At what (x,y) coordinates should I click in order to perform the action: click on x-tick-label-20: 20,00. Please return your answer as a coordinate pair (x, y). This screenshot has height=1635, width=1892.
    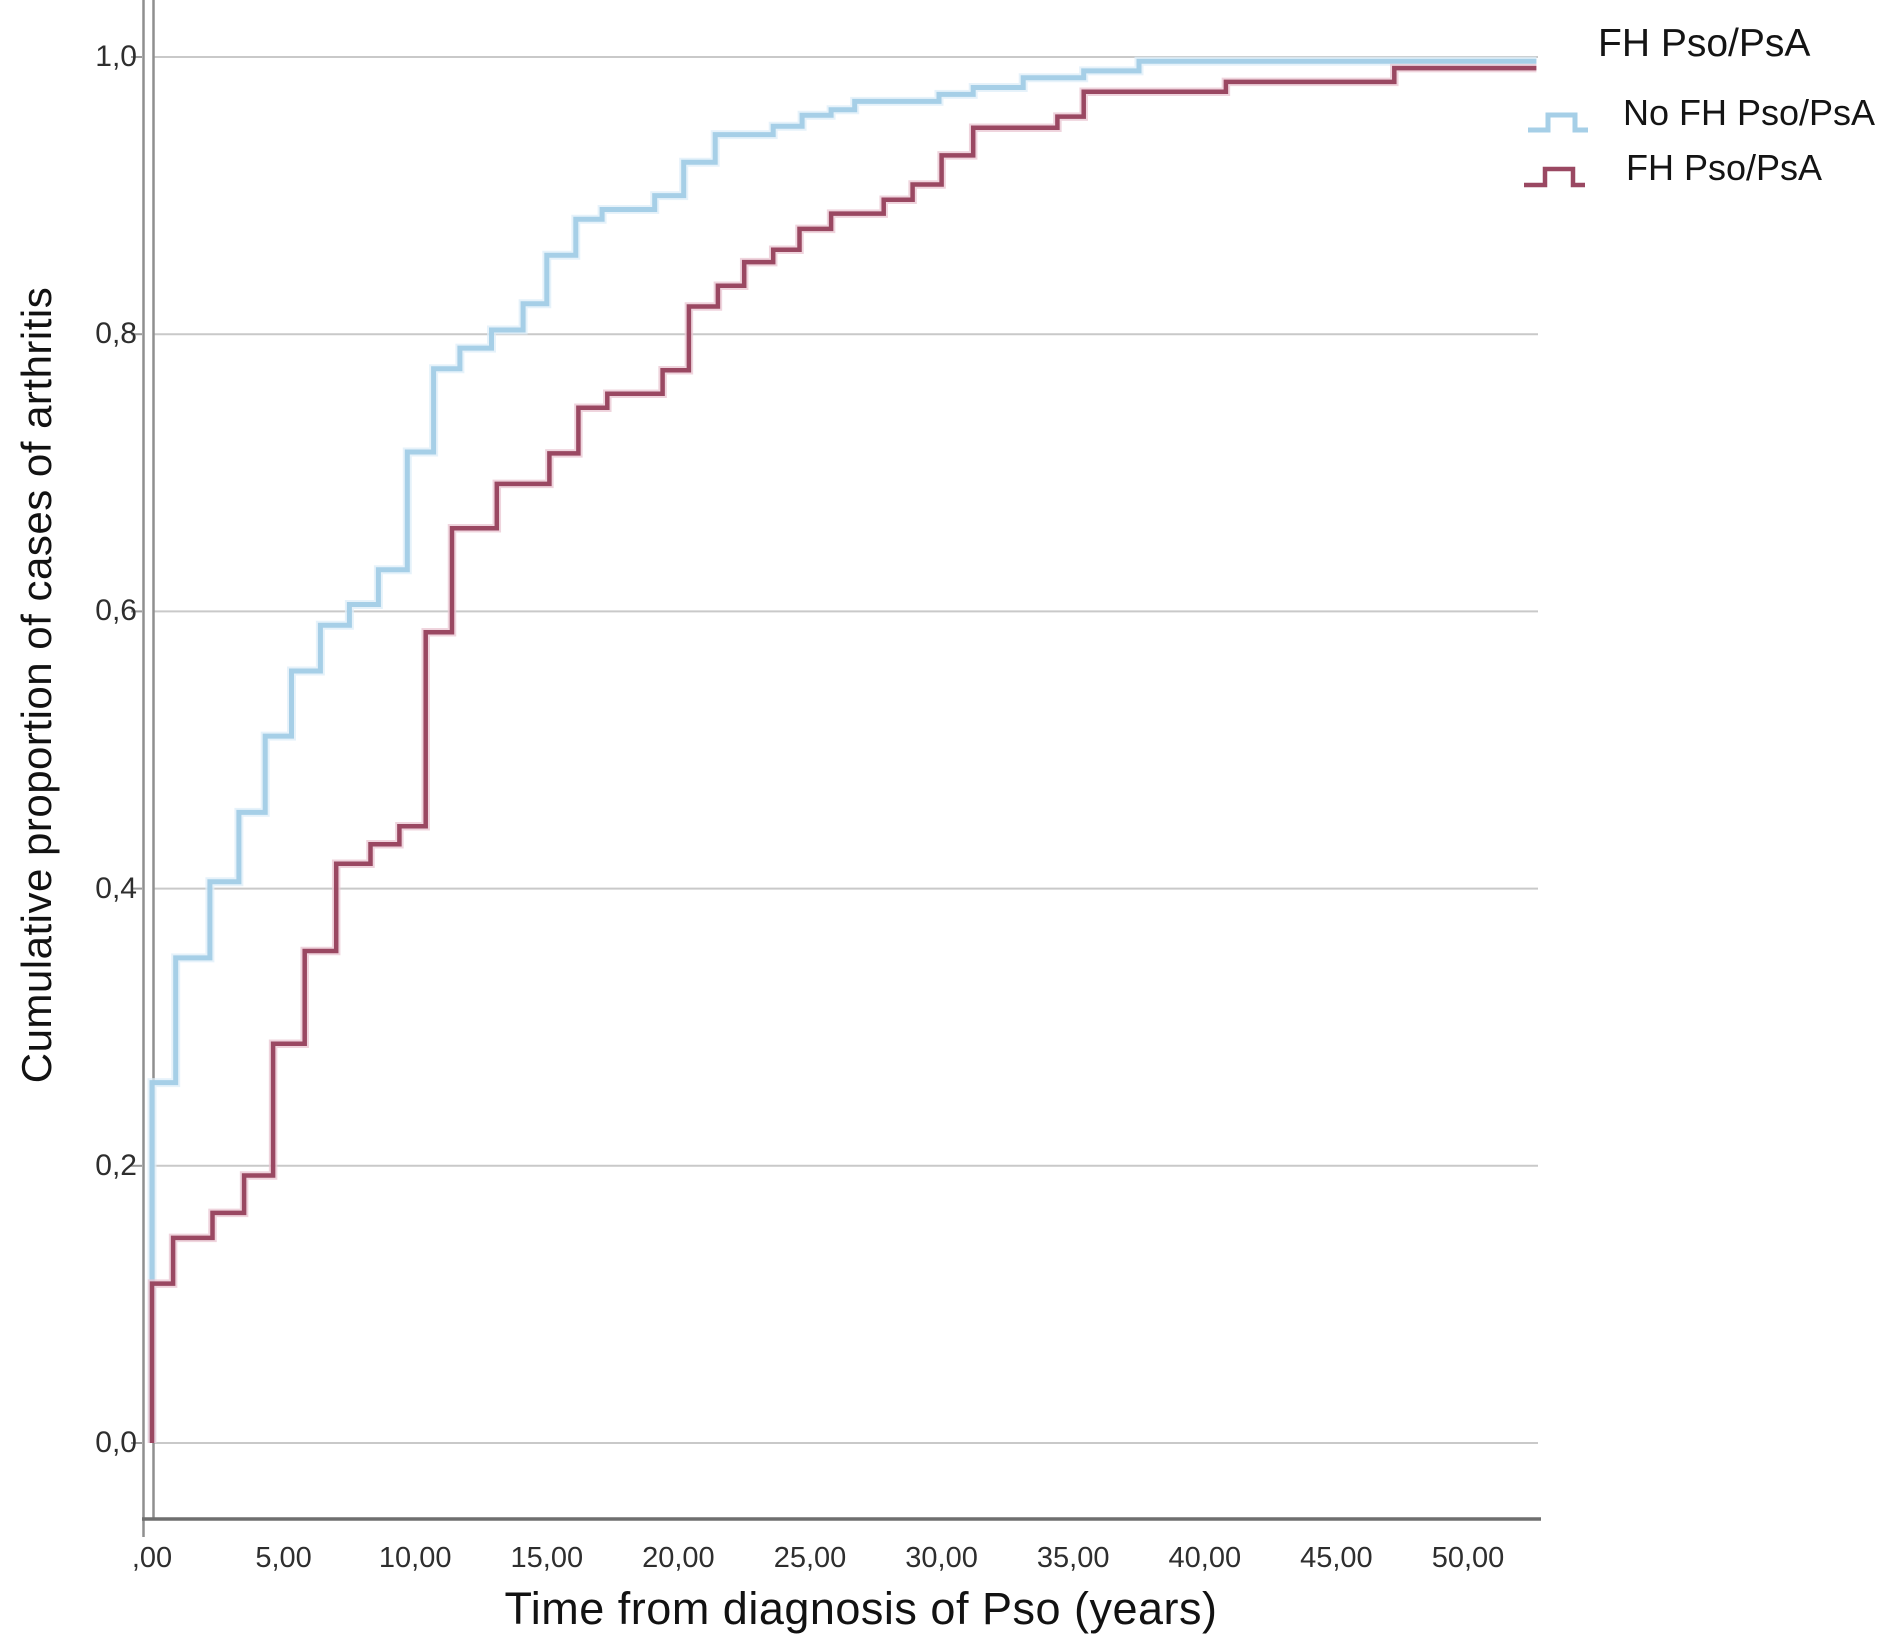
    Looking at the image, I should click on (678, 1558).